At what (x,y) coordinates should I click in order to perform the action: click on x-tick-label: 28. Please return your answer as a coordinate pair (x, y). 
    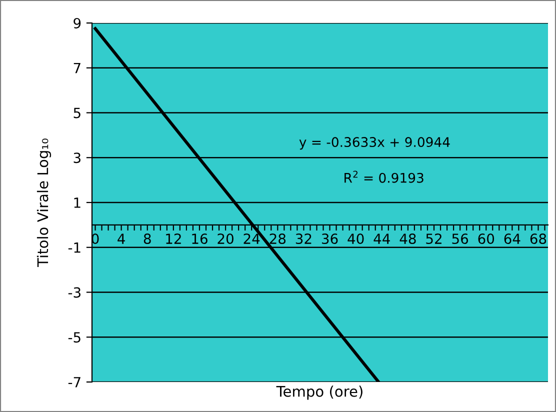
    Looking at the image, I should click on (278, 239).